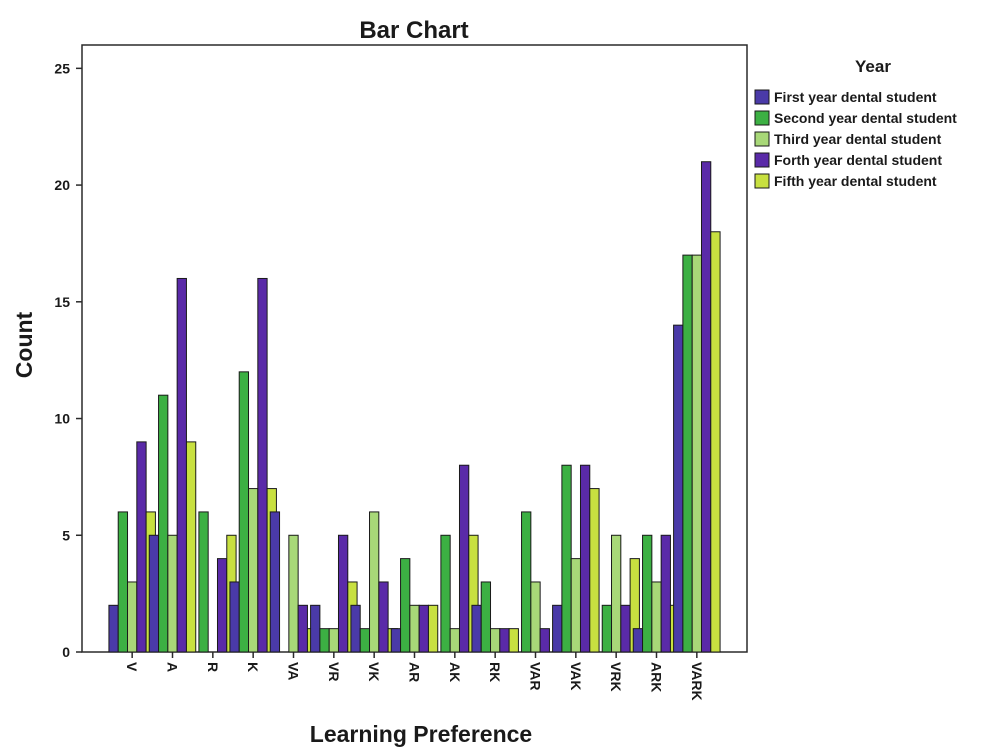  What do you see at coordinates (421, 734) in the screenshot?
I see `x-axis-title: Learning Preference` at bounding box center [421, 734].